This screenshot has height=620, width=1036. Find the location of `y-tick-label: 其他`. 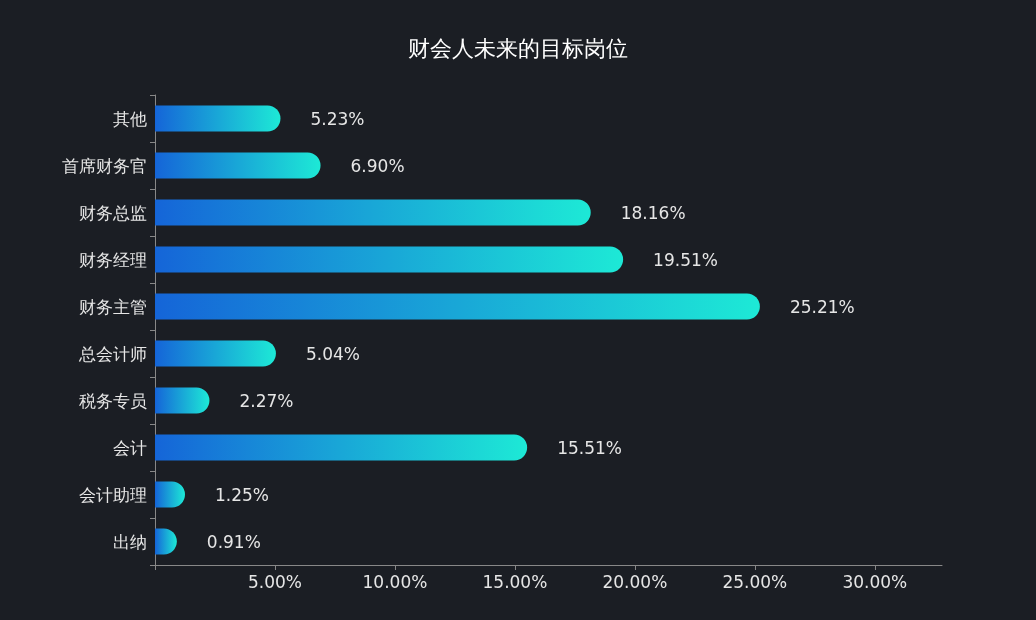

y-tick-label: 其他 is located at coordinates (130, 118).